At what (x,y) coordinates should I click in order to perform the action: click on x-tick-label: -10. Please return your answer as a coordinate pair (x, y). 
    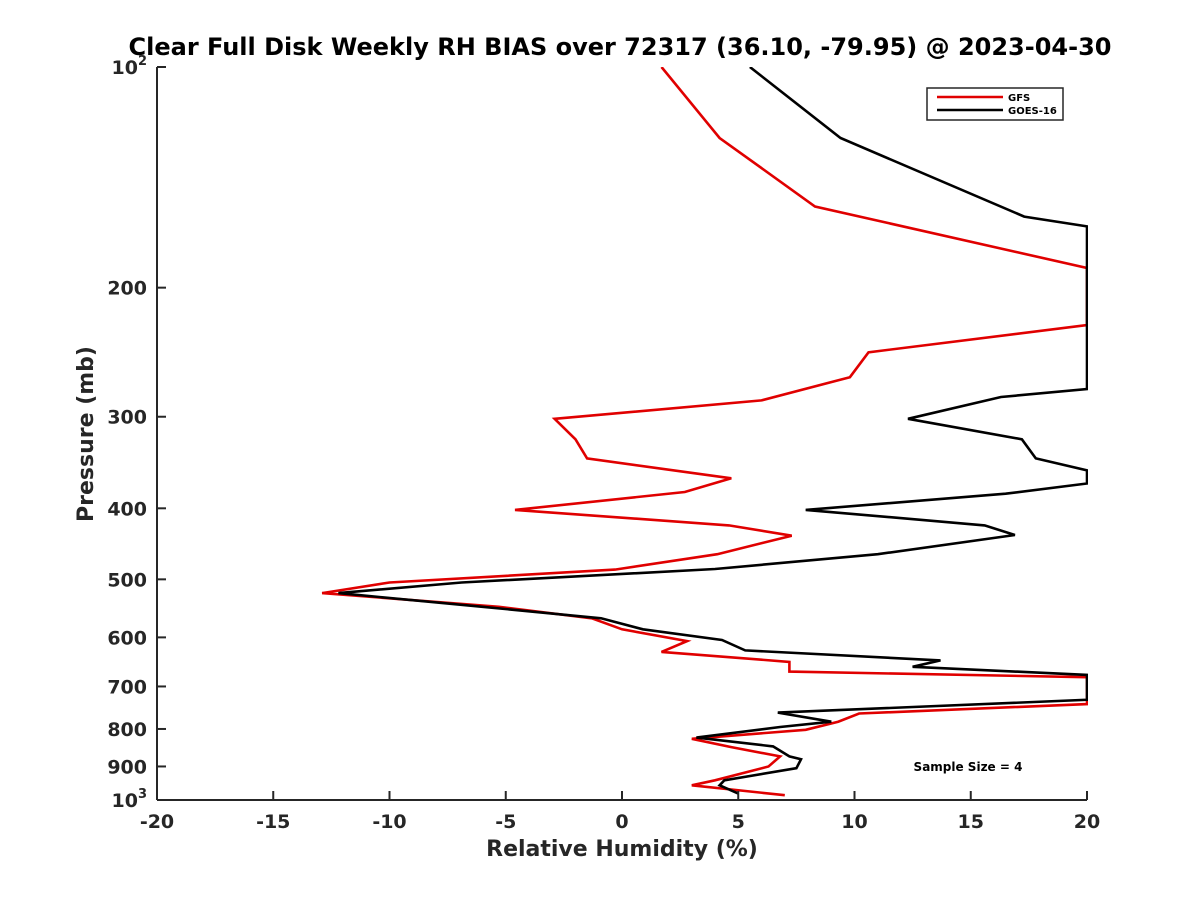
    Looking at the image, I should click on (389, 822).